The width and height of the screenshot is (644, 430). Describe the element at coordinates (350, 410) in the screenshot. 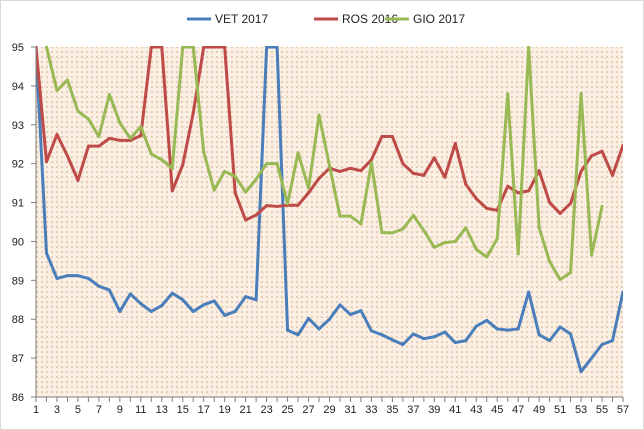

I see `x-tick-label: 31` at that location.